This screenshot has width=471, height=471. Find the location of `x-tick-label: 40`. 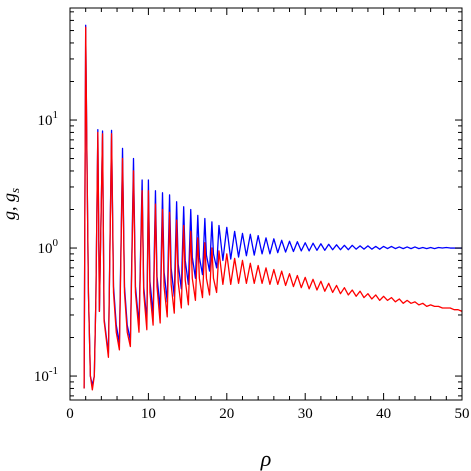

x-tick-label: 40 is located at coordinates (383, 414).